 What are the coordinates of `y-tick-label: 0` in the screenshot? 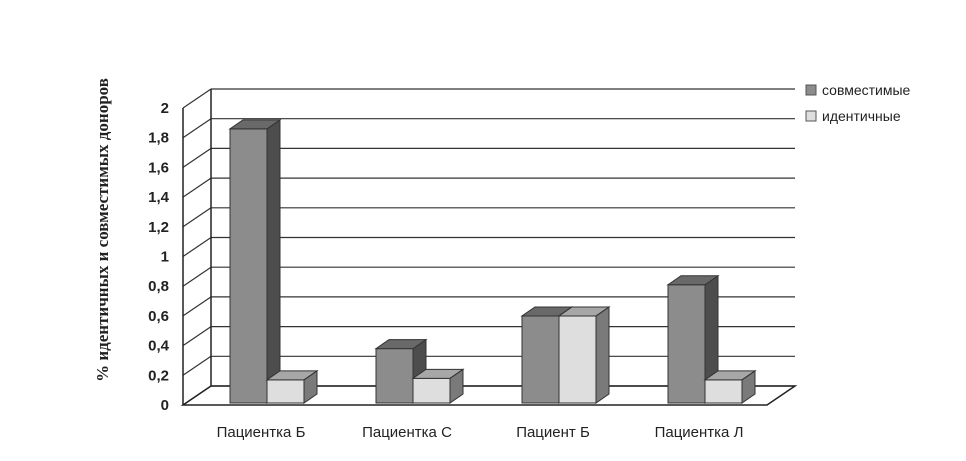 It's located at (165, 405).